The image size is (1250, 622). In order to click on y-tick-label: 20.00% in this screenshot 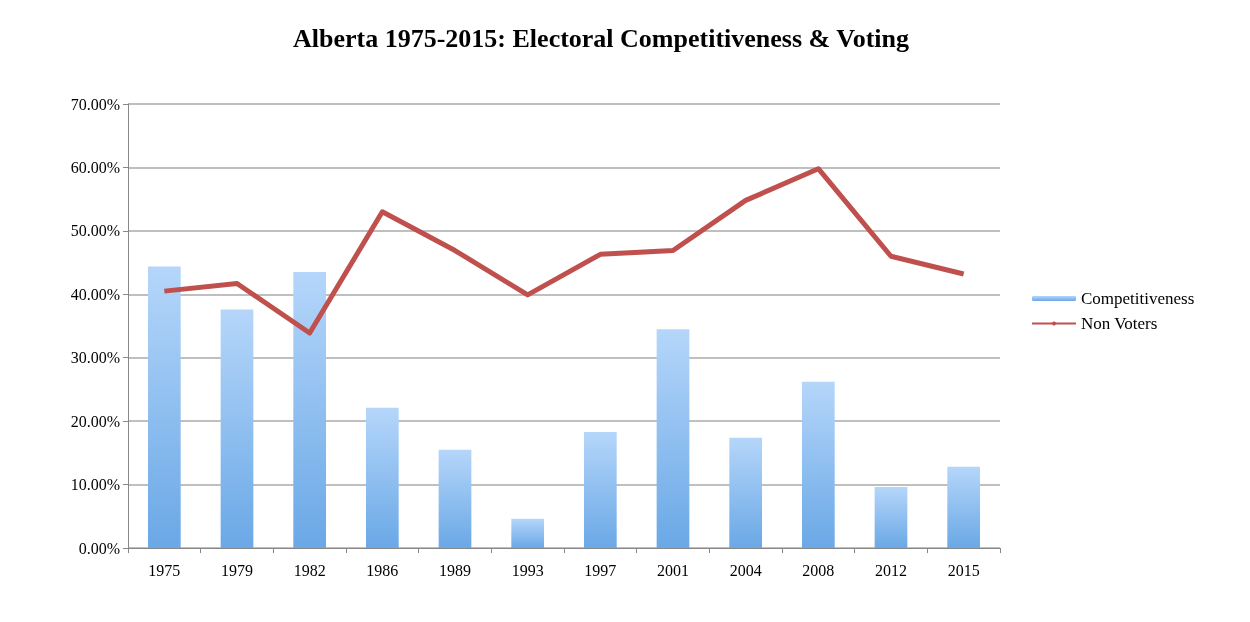, I will do `click(95, 421)`.